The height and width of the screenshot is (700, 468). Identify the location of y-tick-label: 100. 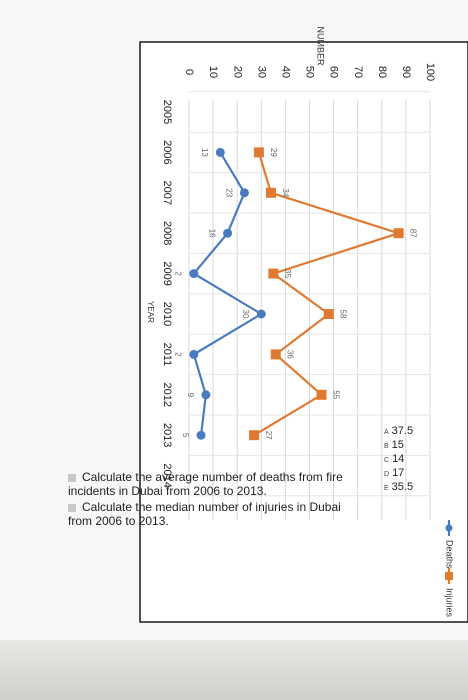
(430, 72).